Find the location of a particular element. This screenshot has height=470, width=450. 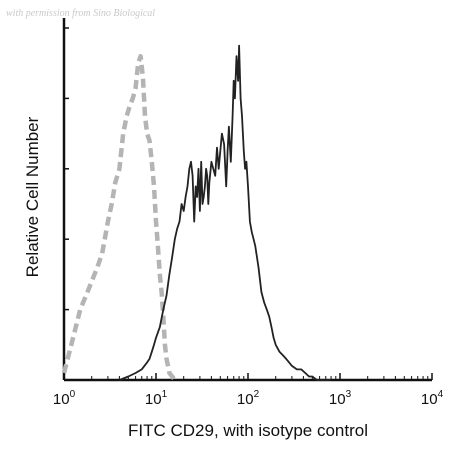

x-tick-label: 10⁰ is located at coordinates (64, 398).